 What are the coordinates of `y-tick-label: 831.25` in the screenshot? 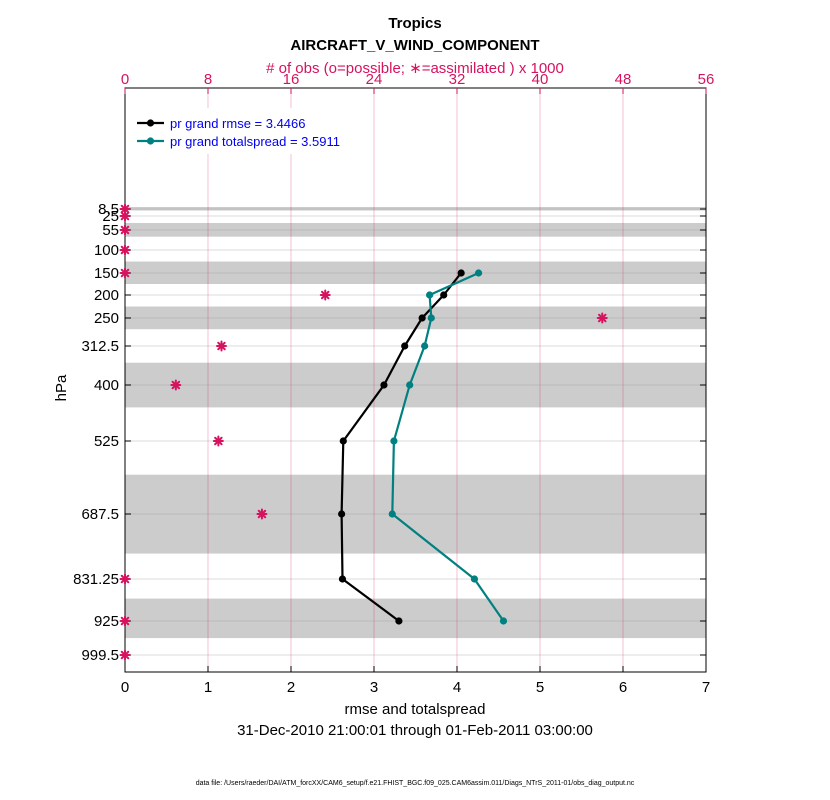 It's located at (96, 579).